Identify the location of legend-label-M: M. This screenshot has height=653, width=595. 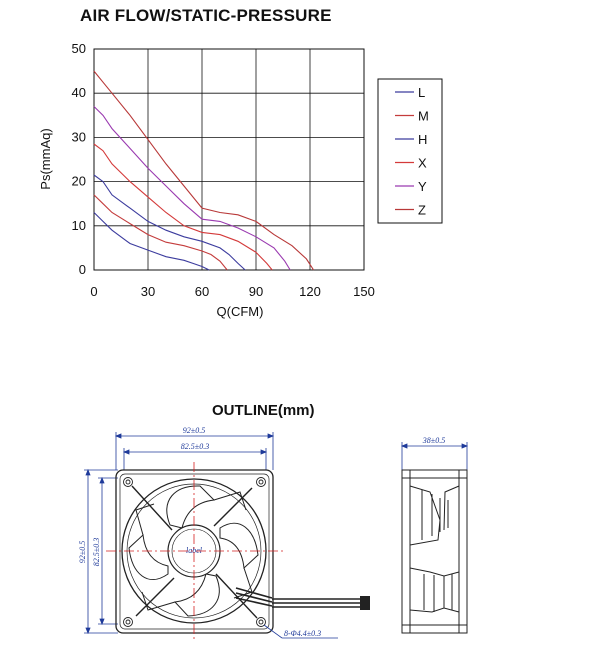
(423, 116).